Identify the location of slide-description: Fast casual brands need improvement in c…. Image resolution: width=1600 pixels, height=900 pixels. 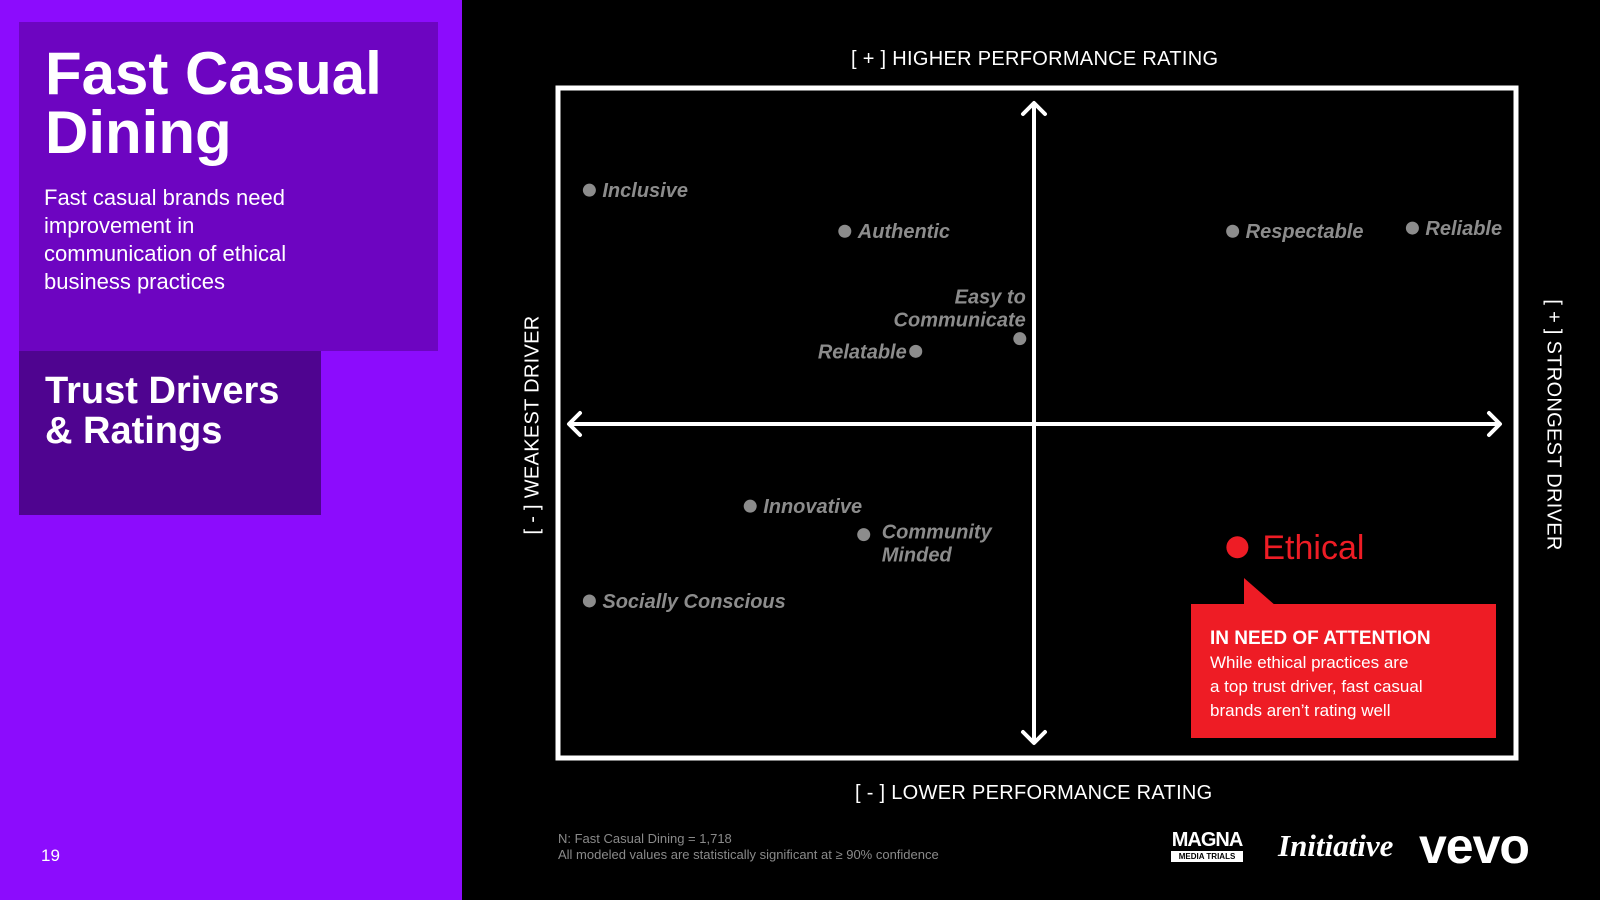
(165, 239).